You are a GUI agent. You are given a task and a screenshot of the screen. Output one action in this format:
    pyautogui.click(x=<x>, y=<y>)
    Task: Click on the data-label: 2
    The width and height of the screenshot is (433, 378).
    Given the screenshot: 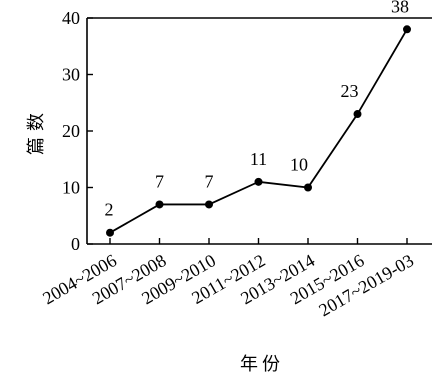 What is the action you would take?
    pyautogui.click(x=109, y=210)
    